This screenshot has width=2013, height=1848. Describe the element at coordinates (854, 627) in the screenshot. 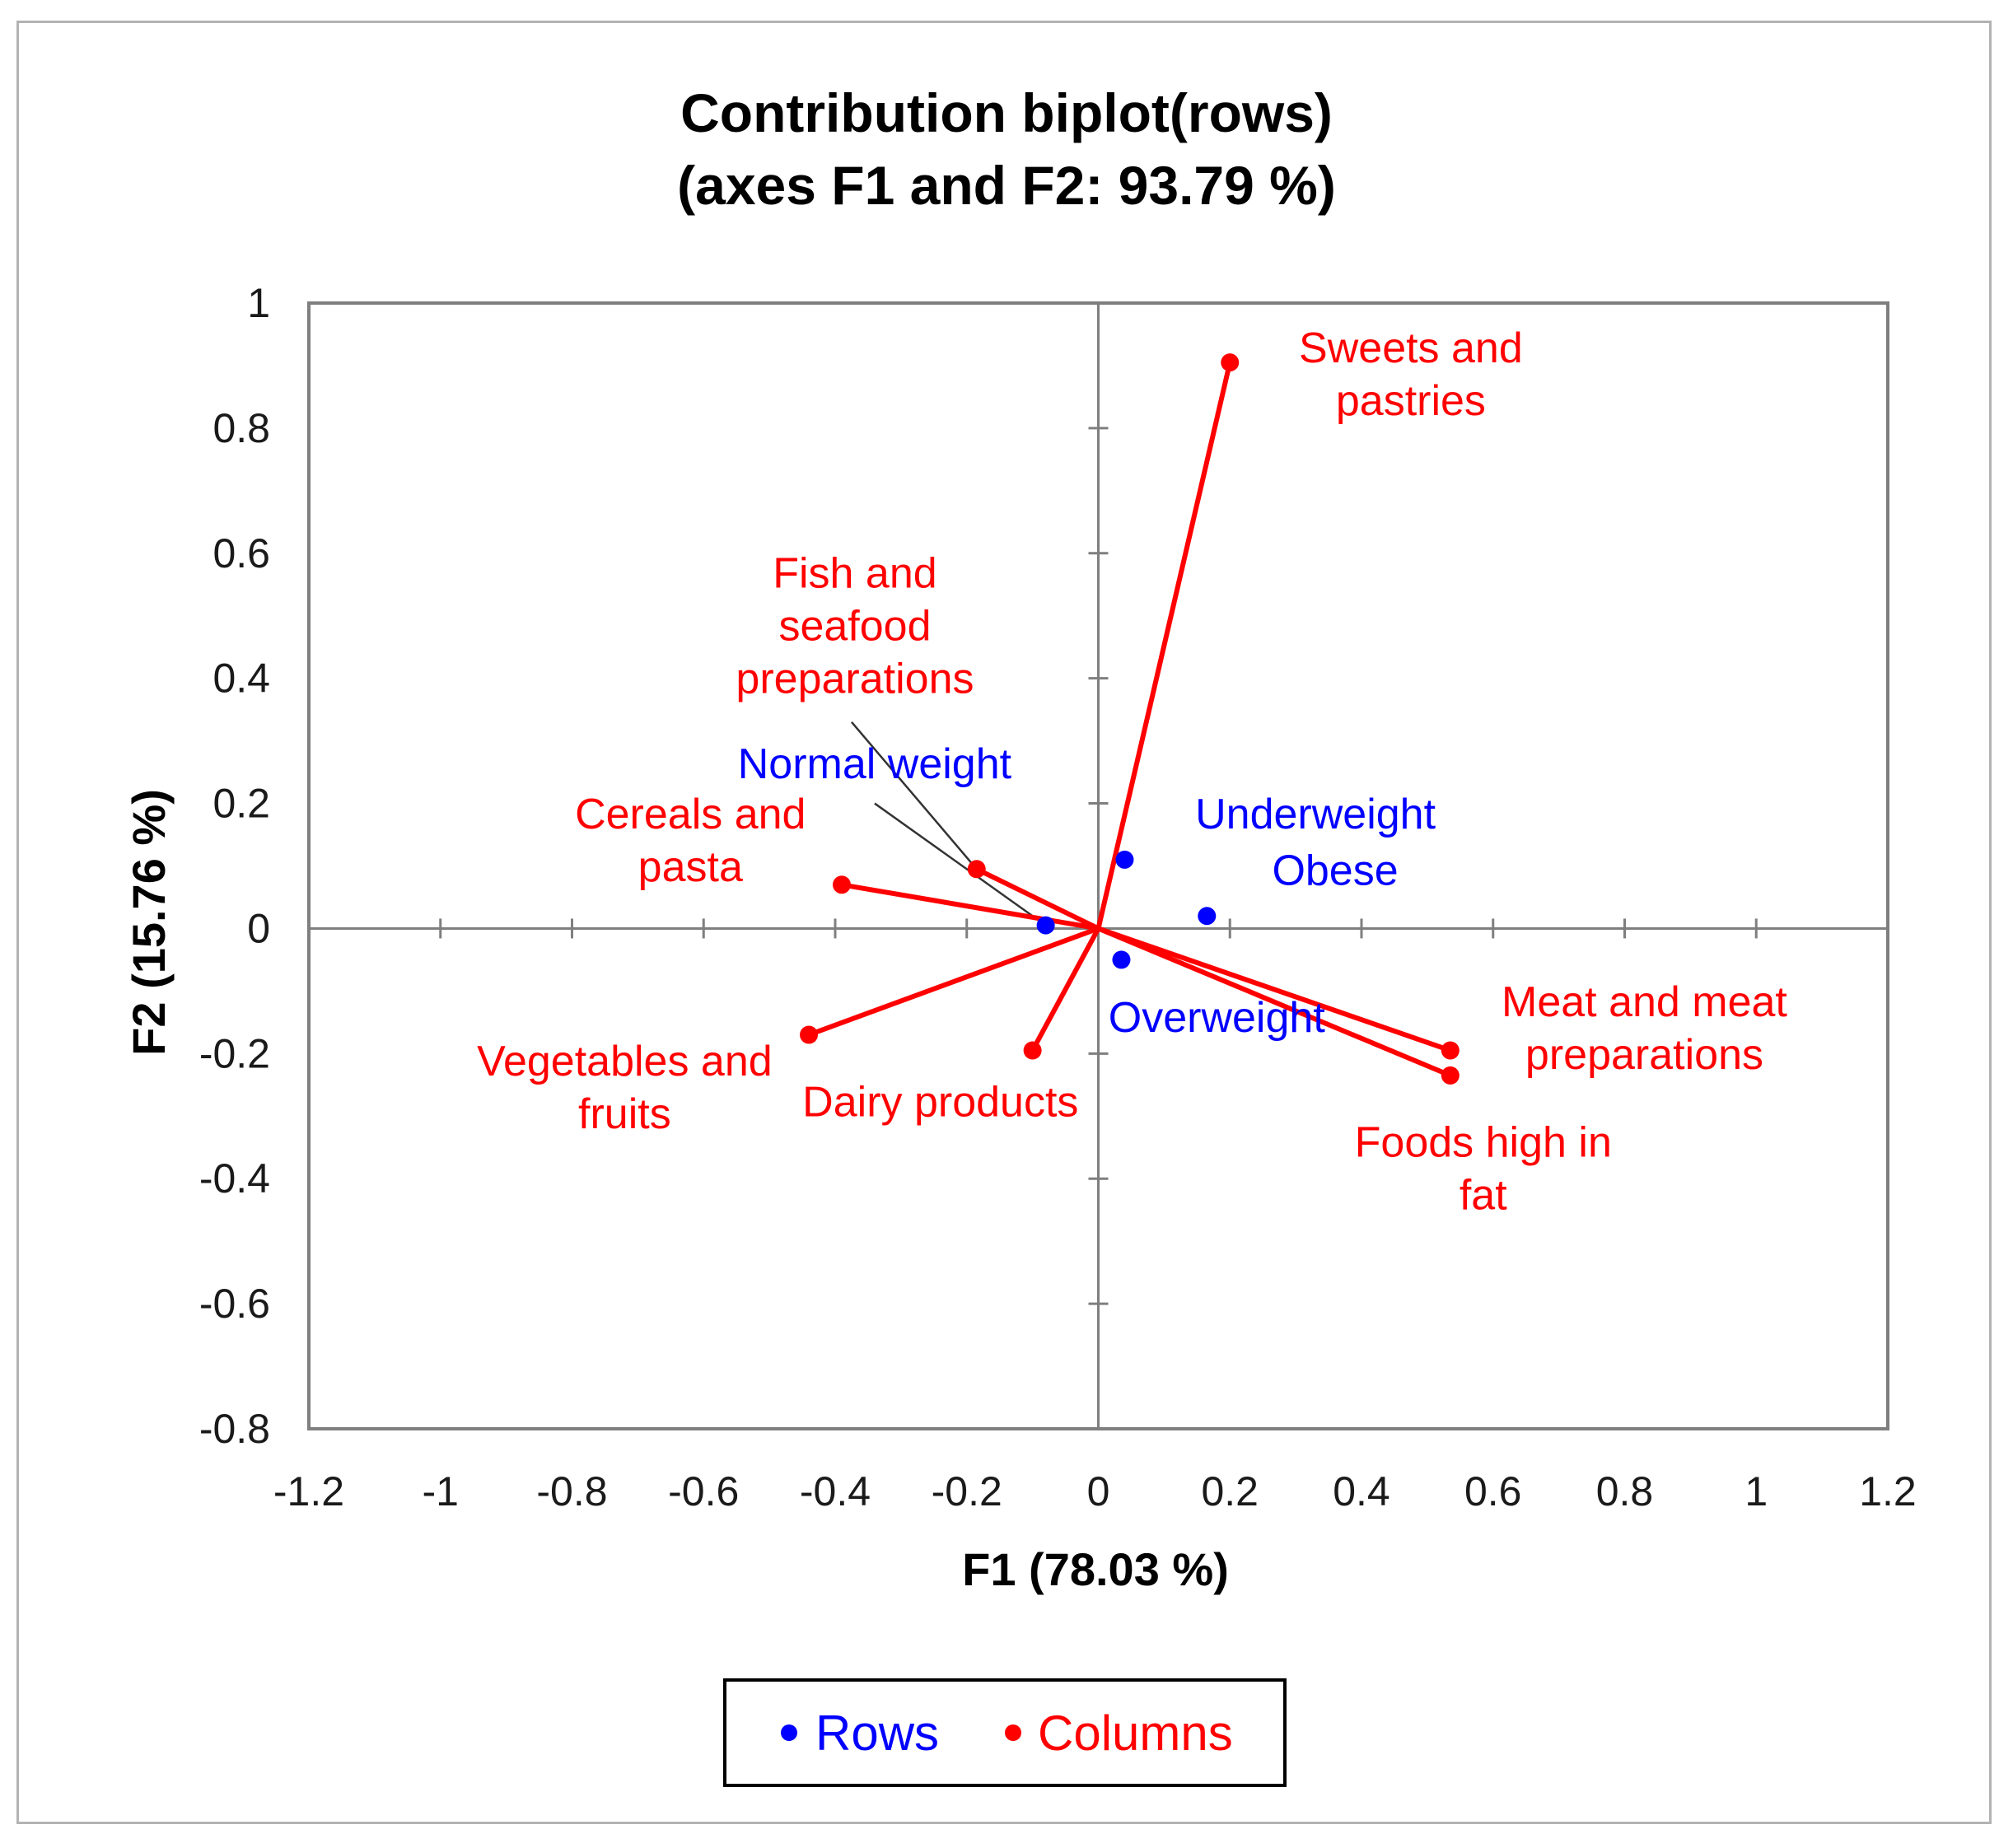

I see `column-label: seafood` at that location.